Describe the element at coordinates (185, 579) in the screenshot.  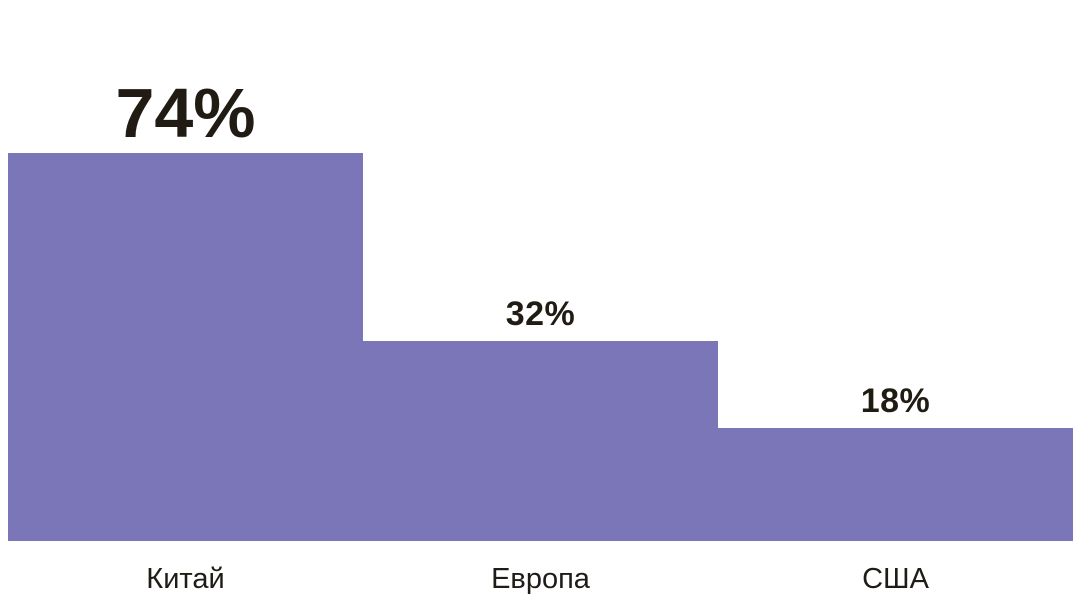
I see `category-label-china: Китай` at that location.